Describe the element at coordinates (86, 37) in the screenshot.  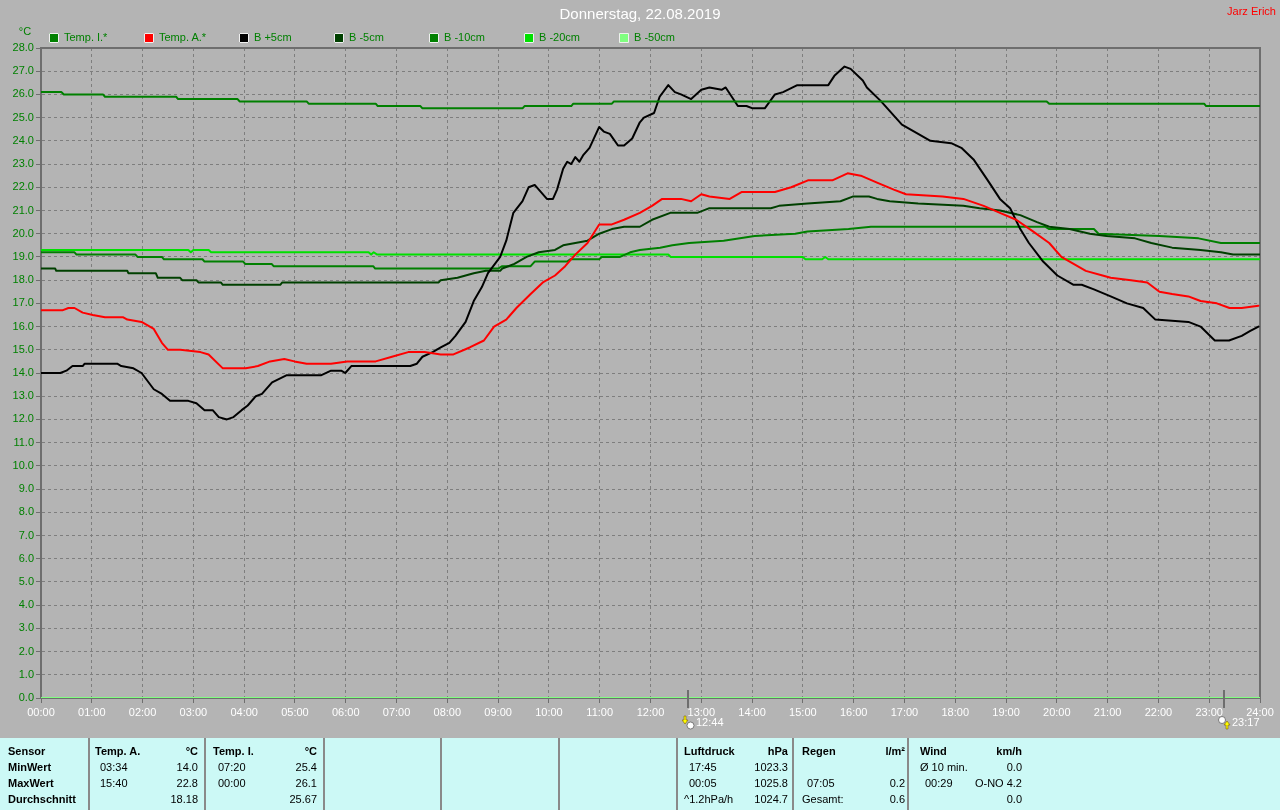
I see `legend-label: Temp. I.*` at that location.